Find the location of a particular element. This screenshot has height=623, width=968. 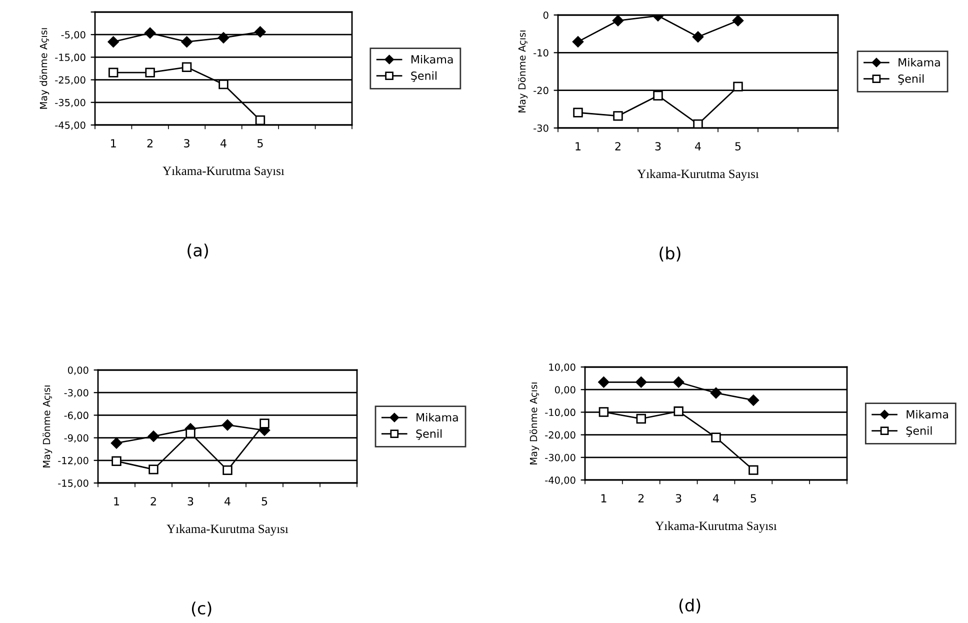

y-tick-label: -20,00 is located at coordinates (560, 435).